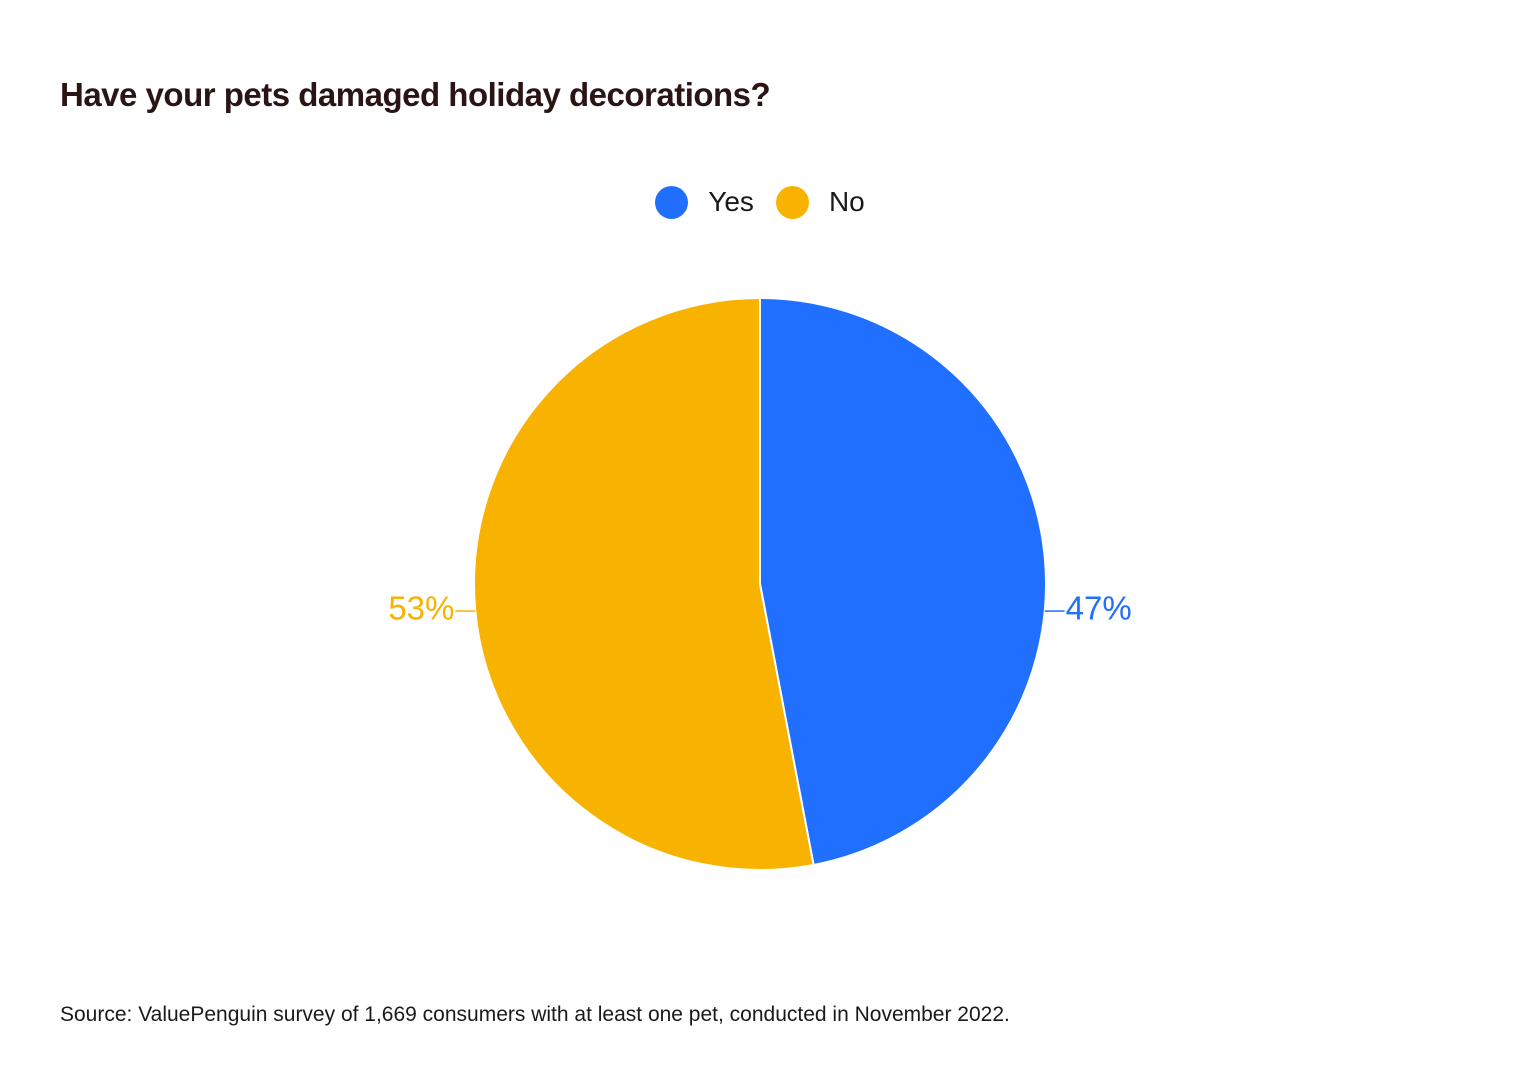 The width and height of the screenshot is (1520, 1092). I want to click on legend-item-yes: Yes, so click(704, 202).